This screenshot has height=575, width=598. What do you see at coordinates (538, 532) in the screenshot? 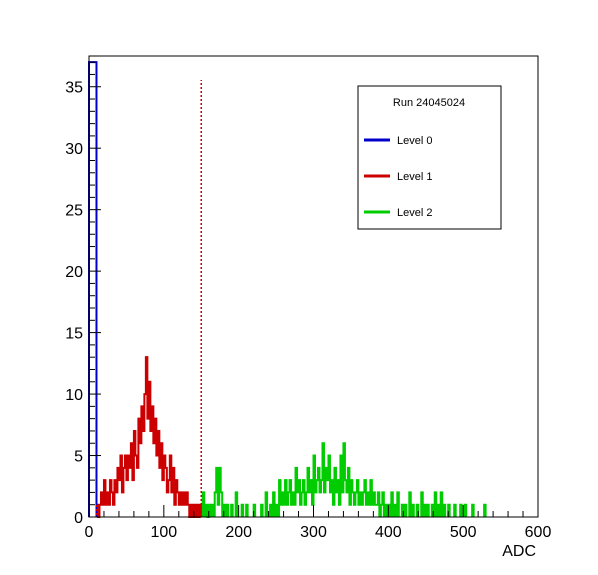
I see `x-tick-label: 600` at bounding box center [538, 532].